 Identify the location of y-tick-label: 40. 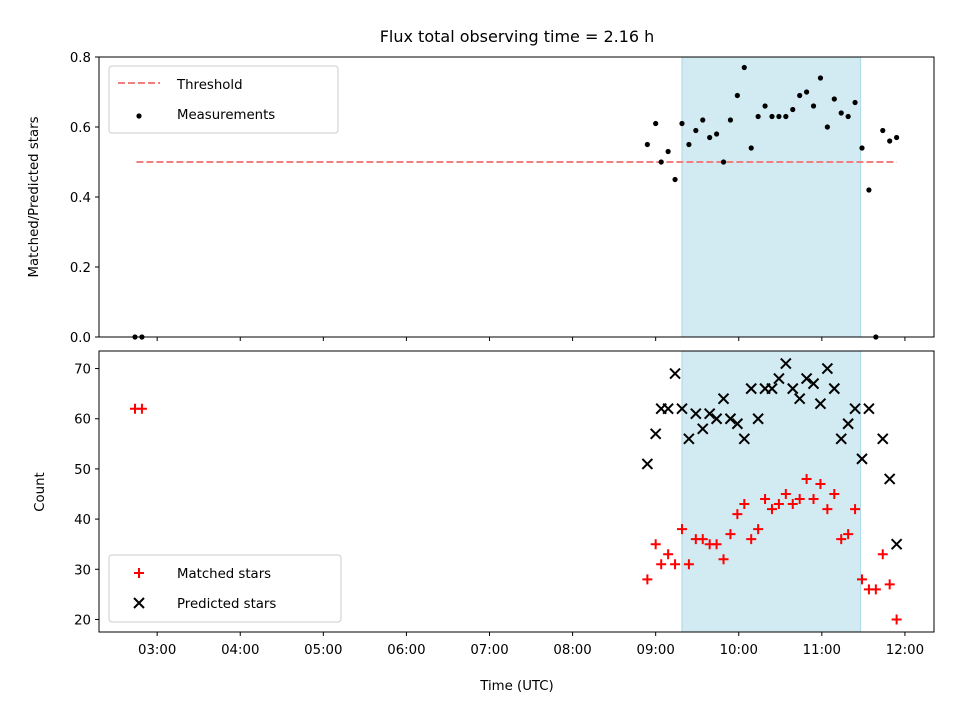
(82, 520).